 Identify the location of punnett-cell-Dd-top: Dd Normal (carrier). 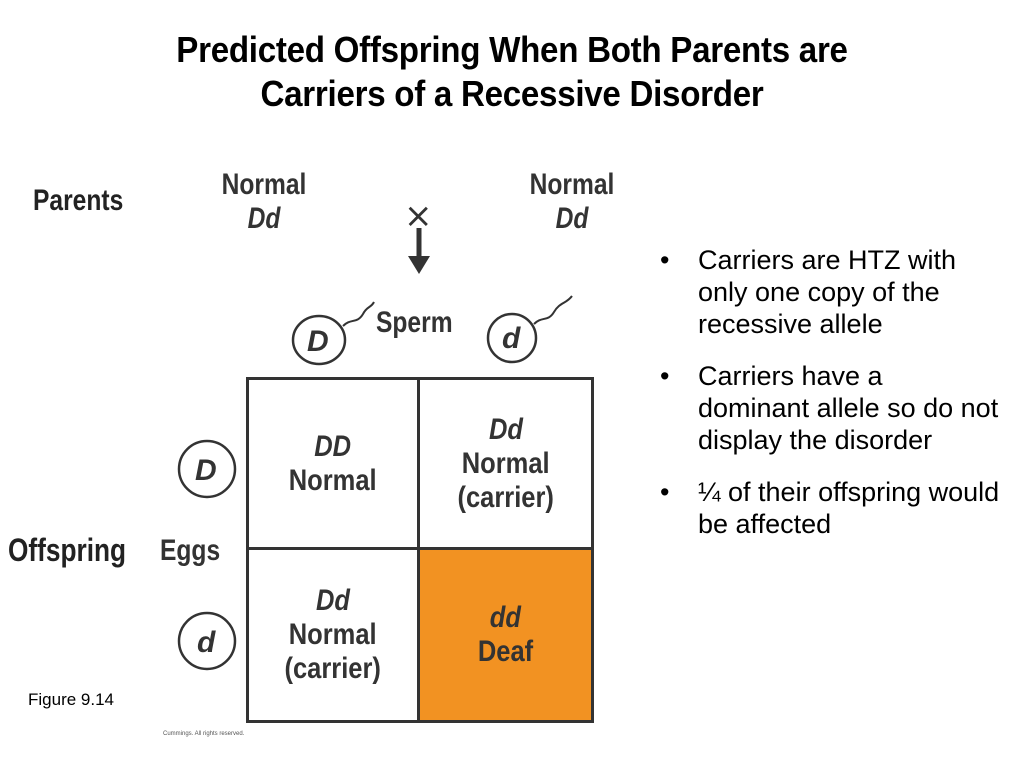
(505, 465).